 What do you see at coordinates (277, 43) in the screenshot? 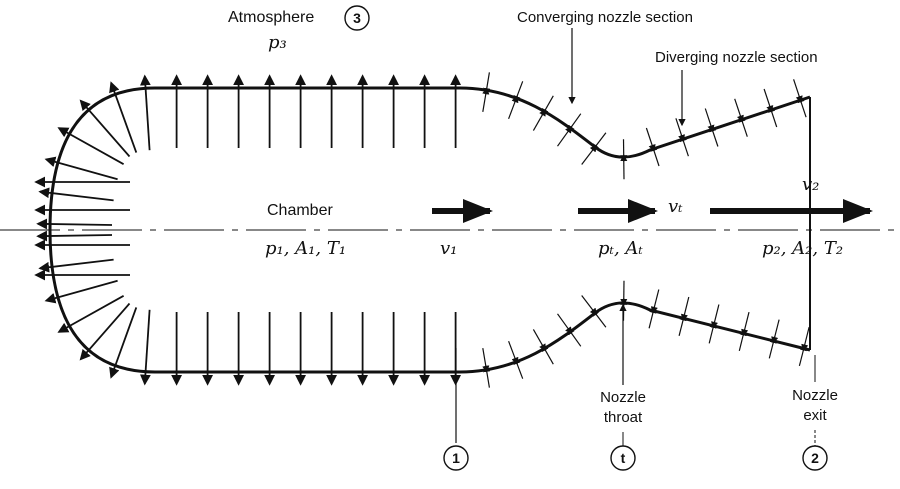
I see `p3-label: p₃` at bounding box center [277, 43].